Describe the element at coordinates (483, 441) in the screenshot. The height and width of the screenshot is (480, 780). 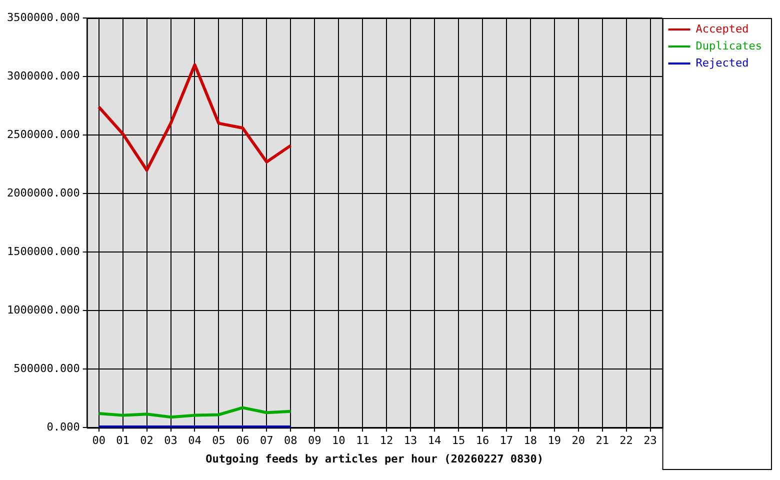
I see `x-tick-label: 16` at that location.